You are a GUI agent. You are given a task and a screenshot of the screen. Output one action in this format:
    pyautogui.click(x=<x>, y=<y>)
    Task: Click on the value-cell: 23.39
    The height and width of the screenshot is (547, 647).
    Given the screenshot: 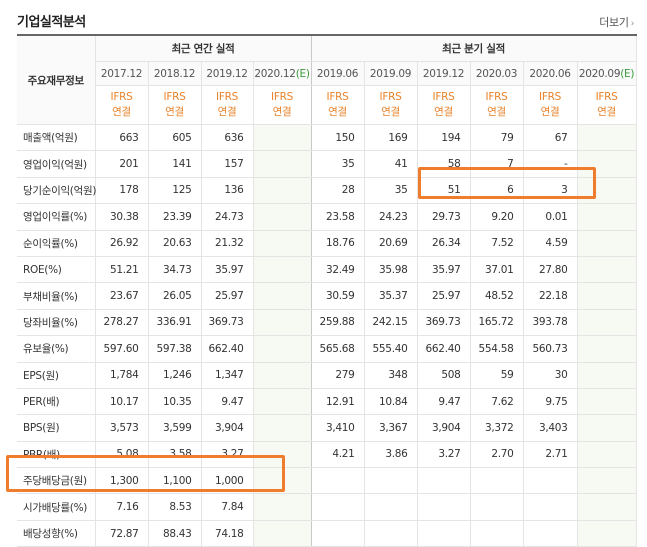 What is the action you would take?
    pyautogui.click(x=175, y=217)
    